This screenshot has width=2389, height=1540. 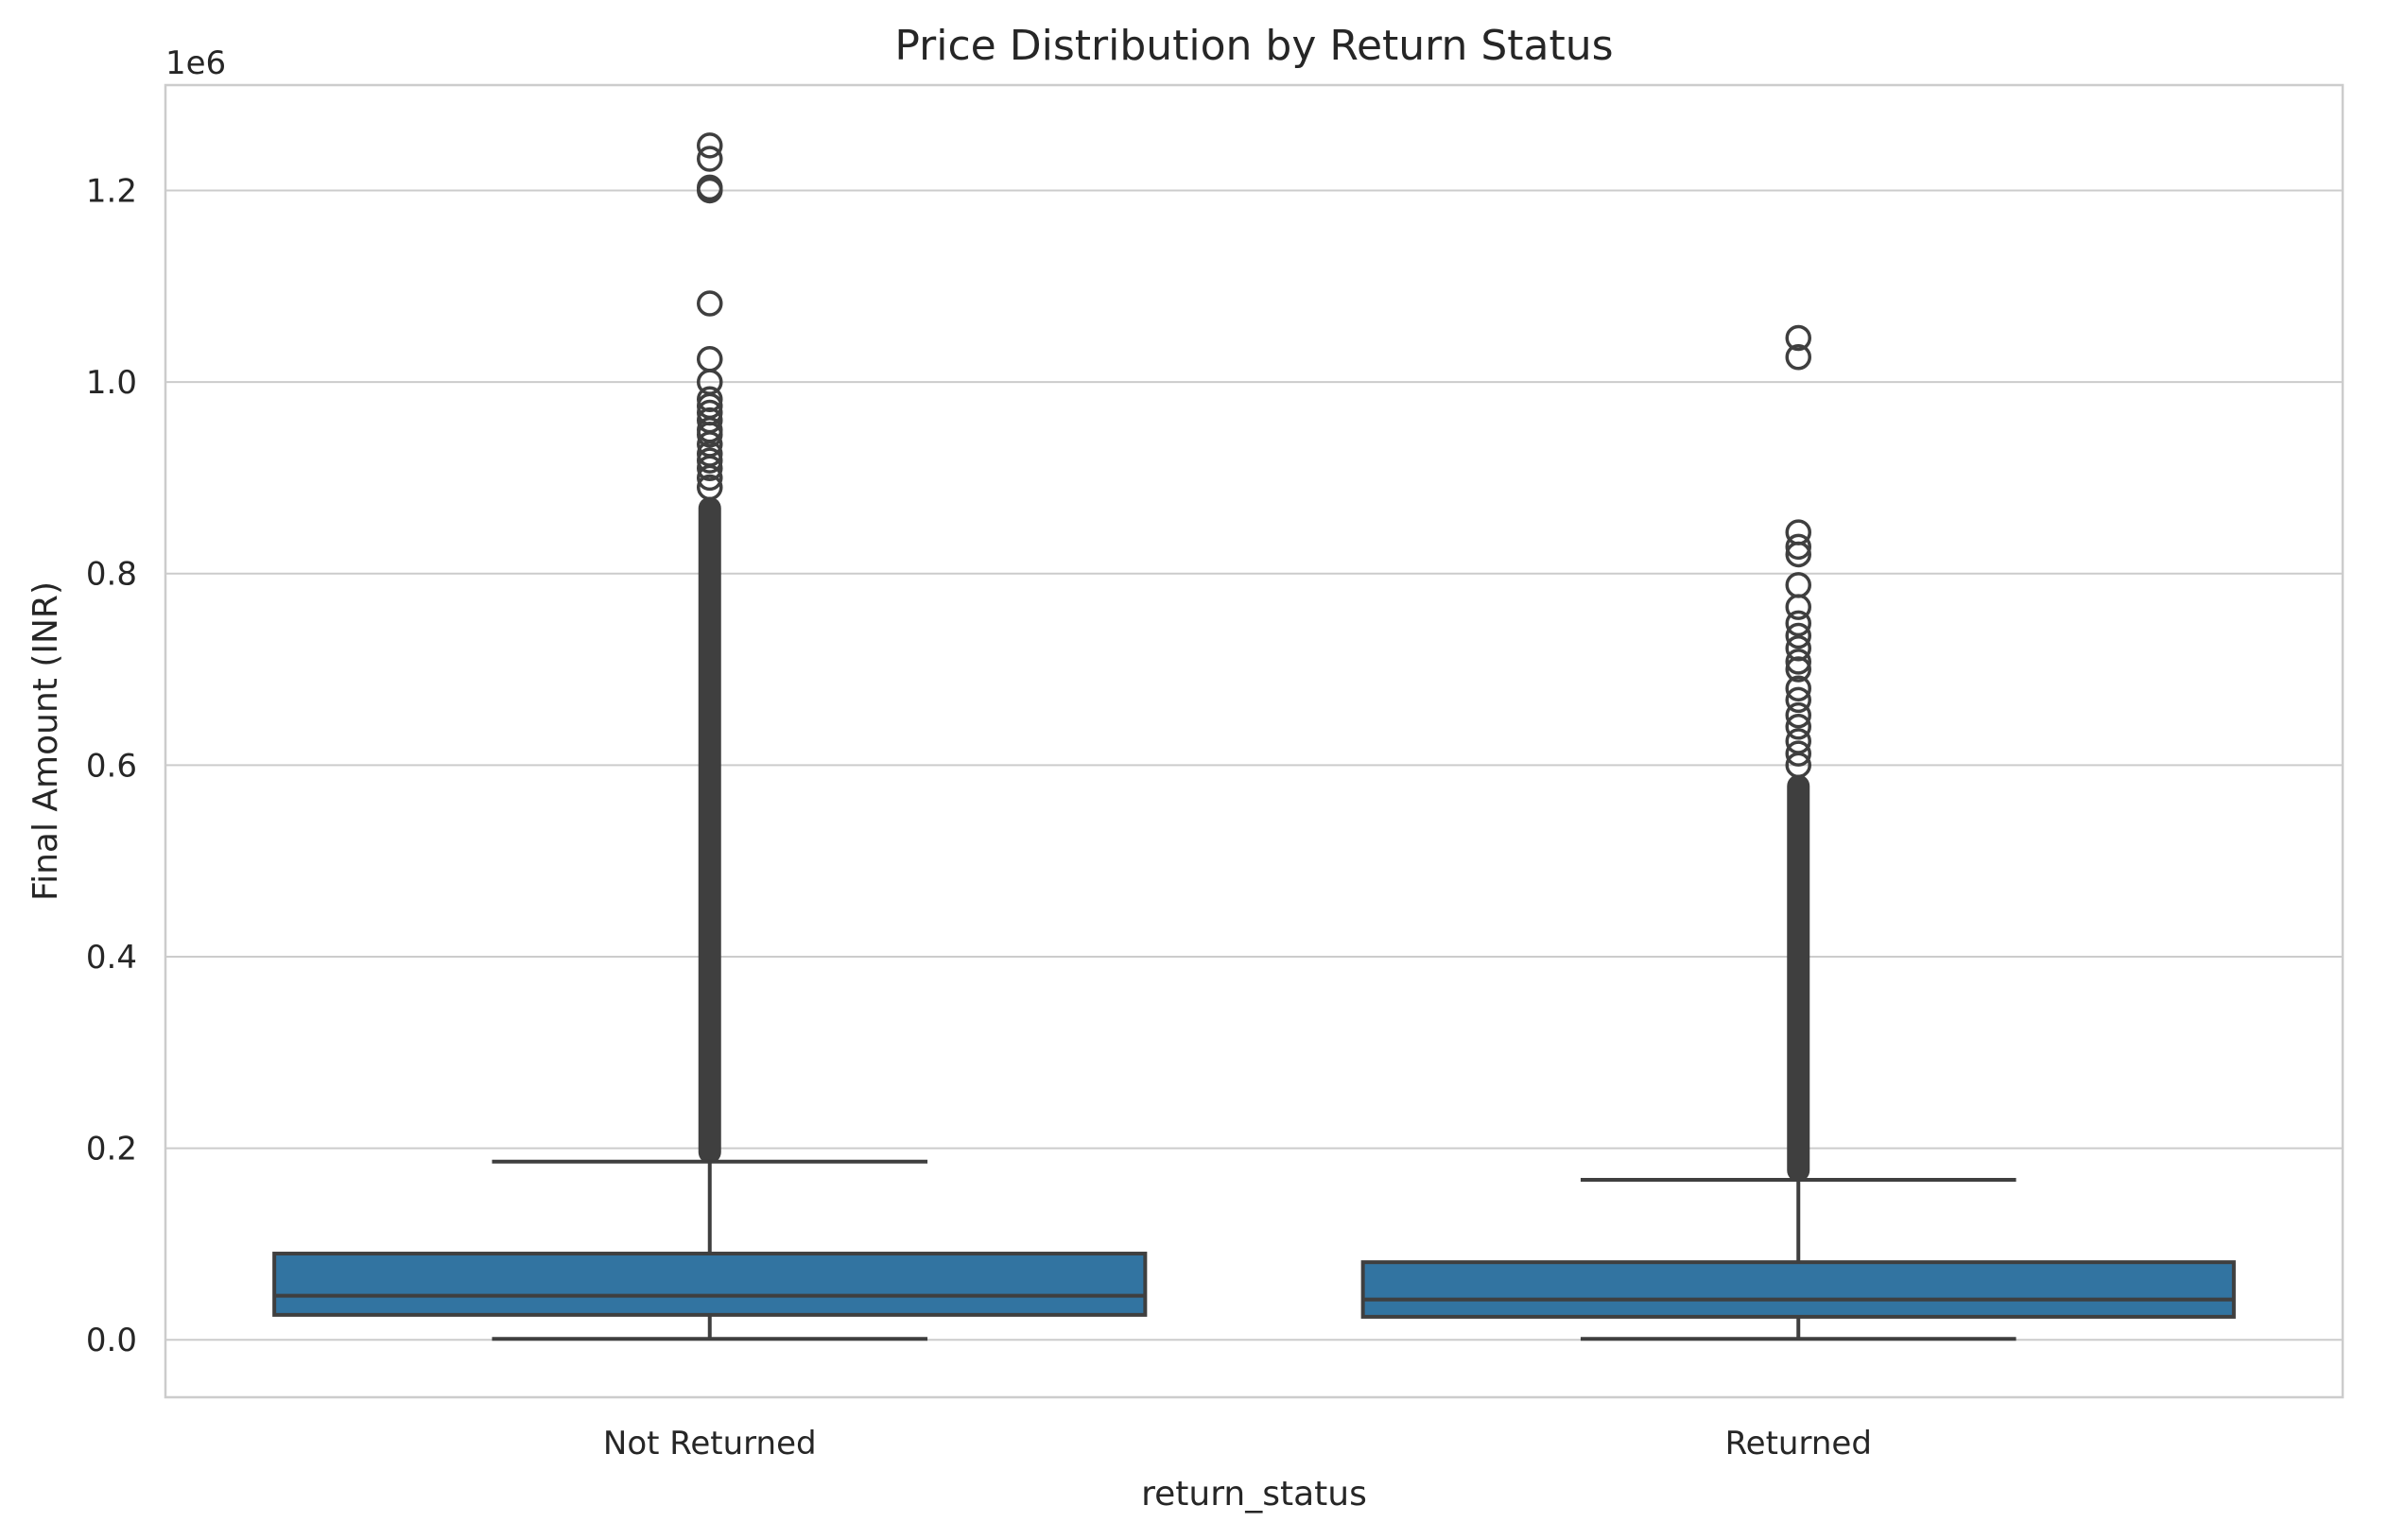 I want to click on x-tick-labels: Not Returned Returned, so click(x=1237, y=1443).